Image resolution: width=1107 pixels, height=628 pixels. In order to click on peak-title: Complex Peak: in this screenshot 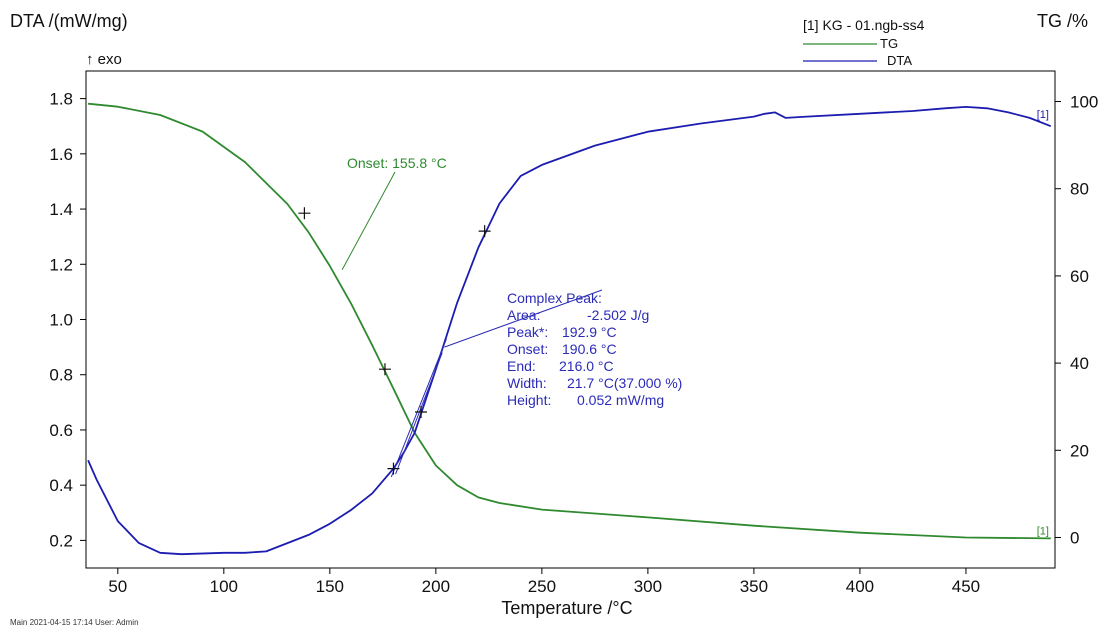, I will do `click(554, 298)`.